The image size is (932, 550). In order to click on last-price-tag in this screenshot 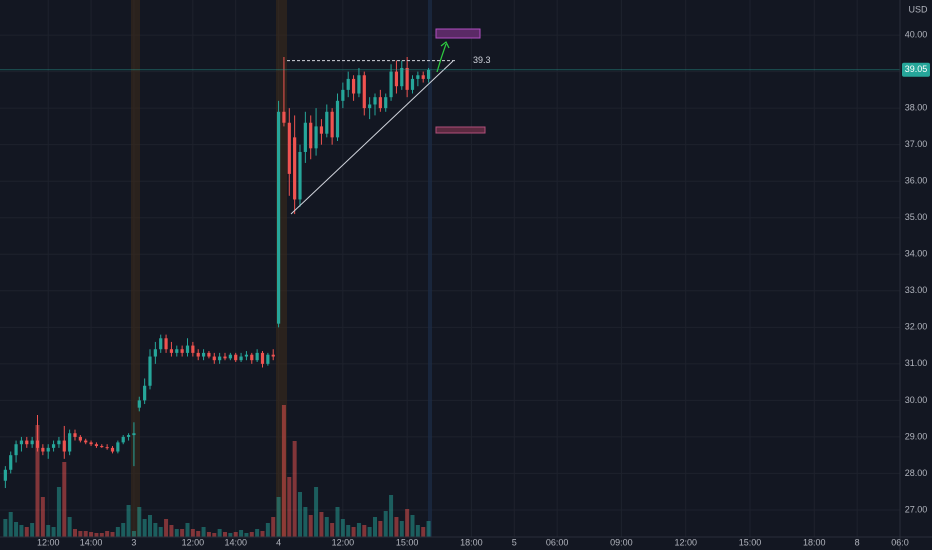, I will do `click(916, 69)`.